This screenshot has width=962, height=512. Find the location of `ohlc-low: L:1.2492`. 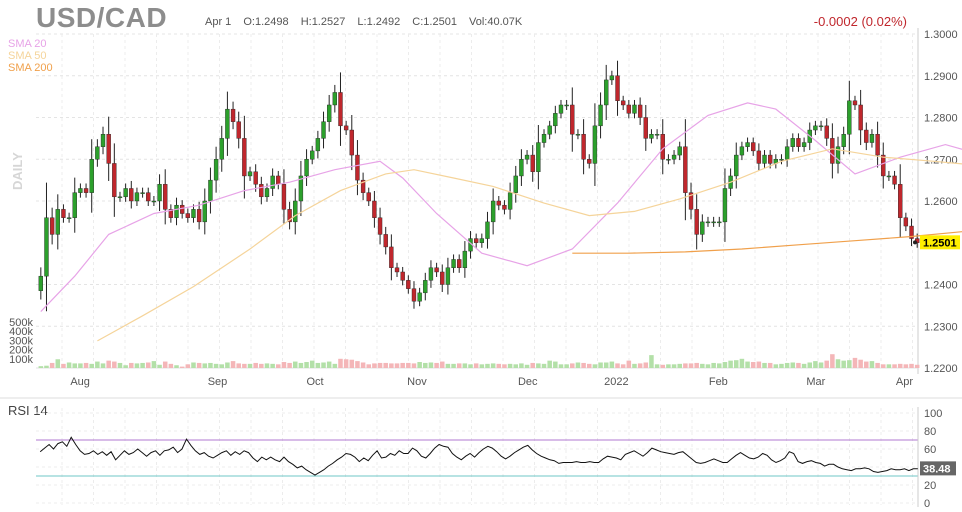

ohlc-low: L:1.2492 is located at coordinates (379, 22).